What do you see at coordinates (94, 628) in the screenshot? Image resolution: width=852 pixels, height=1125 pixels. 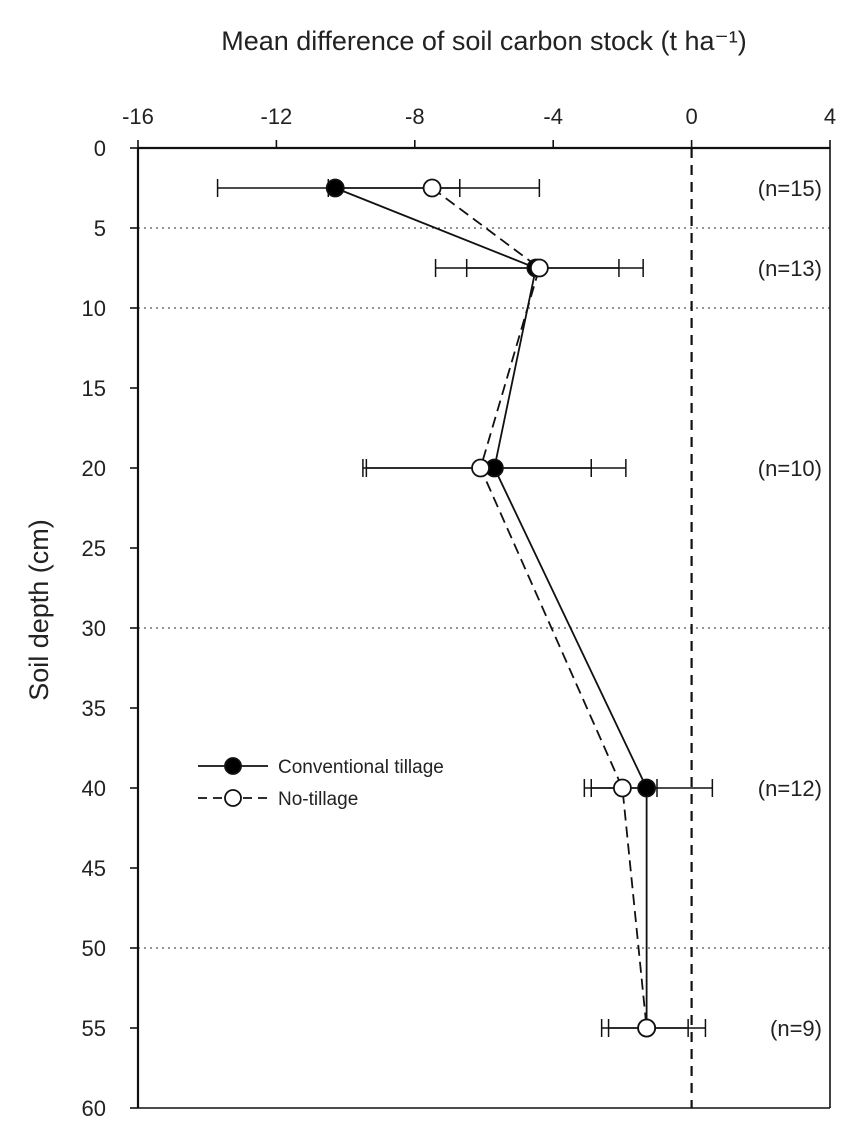 I see `y-tick-label: 30` at bounding box center [94, 628].